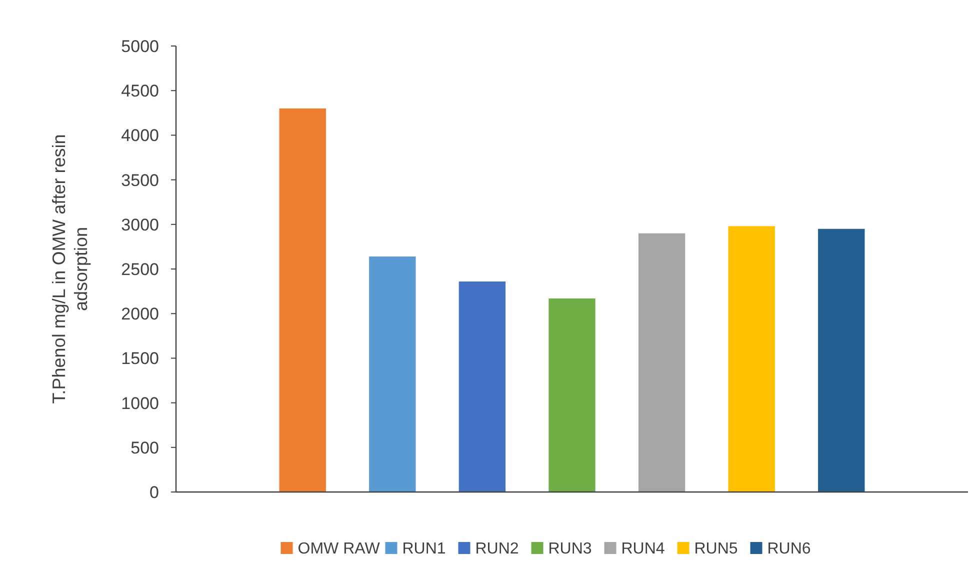  Describe the element at coordinates (140, 91) in the screenshot. I see `y-tick-label: 4500` at that location.